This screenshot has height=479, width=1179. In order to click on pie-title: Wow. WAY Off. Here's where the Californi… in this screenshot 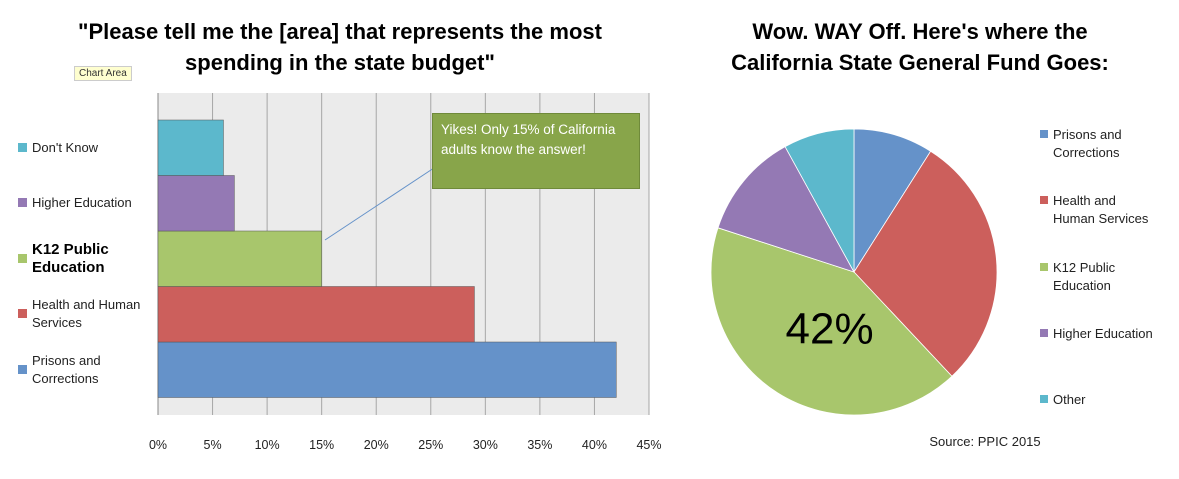, I will do `click(920, 47)`.